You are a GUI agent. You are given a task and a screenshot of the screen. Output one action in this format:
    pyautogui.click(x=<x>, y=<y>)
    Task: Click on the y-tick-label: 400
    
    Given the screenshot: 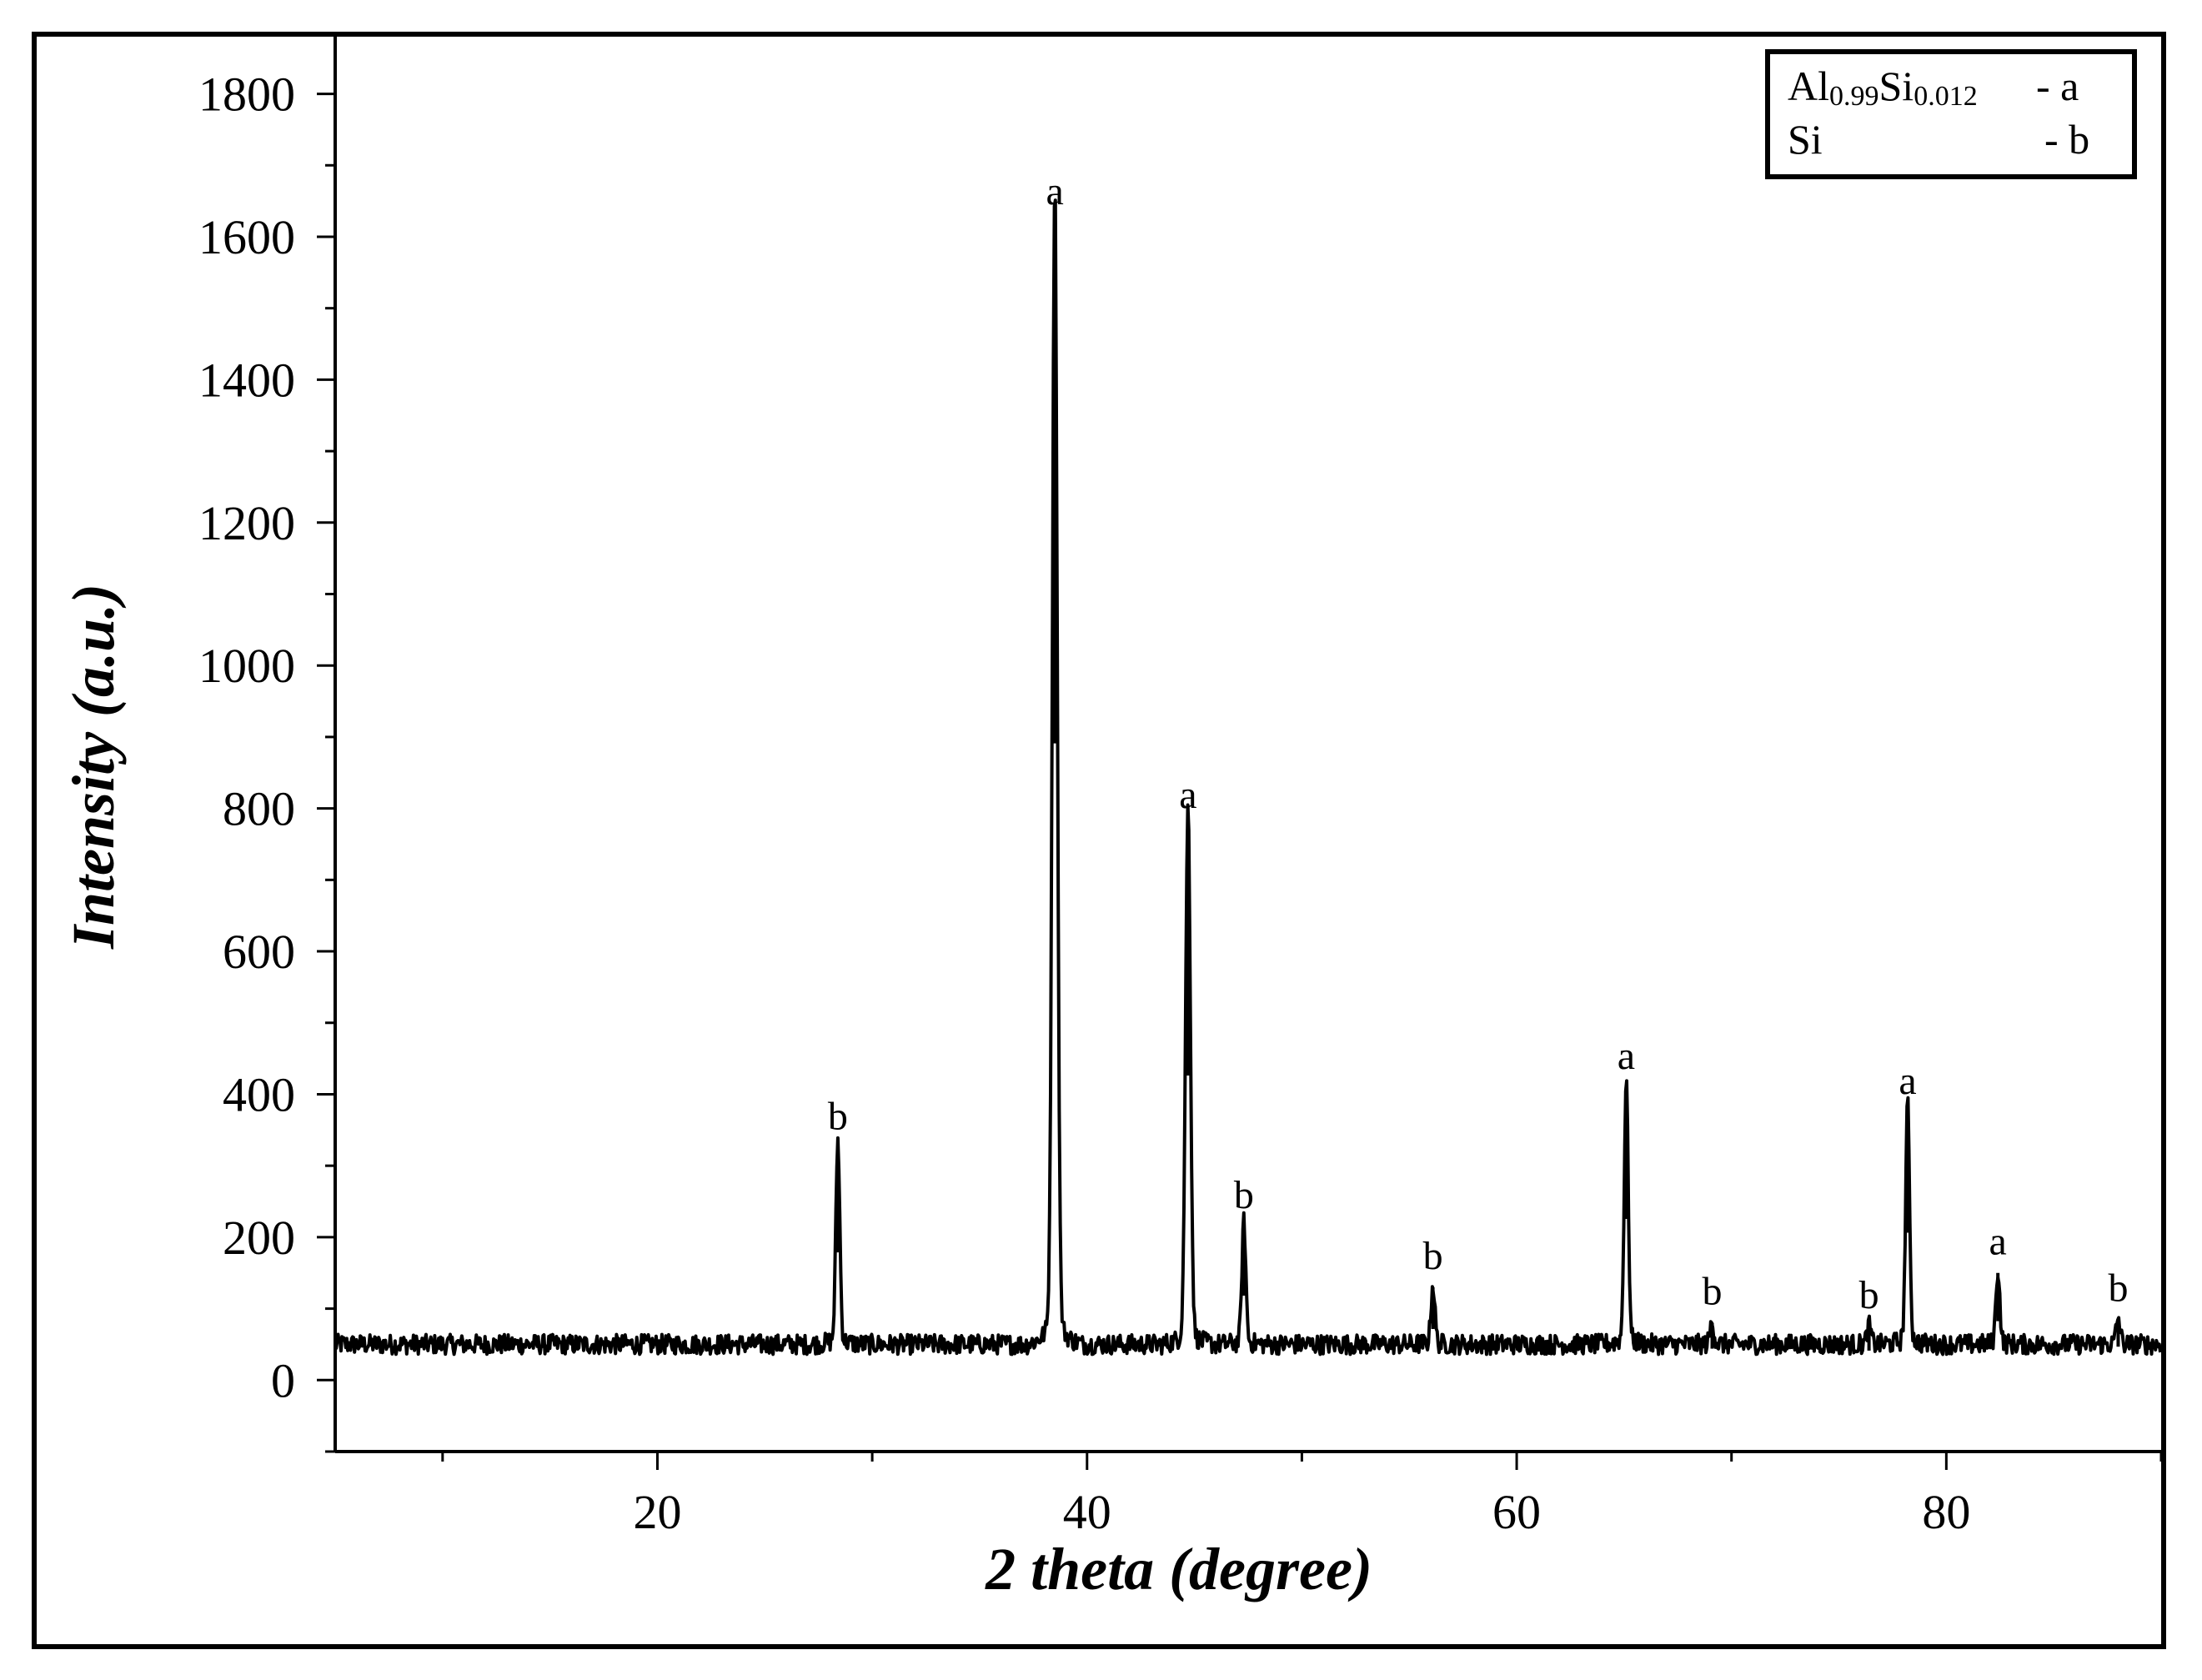 What is the action you would take?
    pyautogui.click(x=259, y=1094)
    